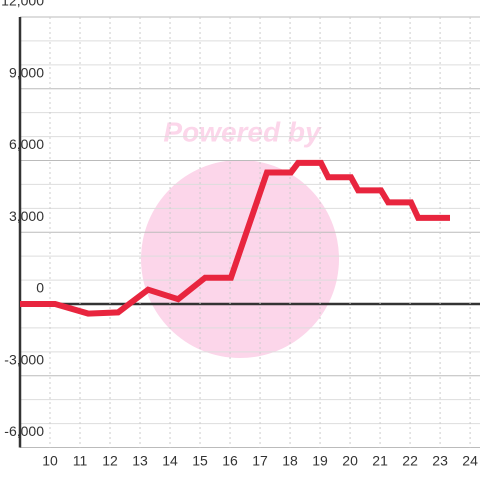  What do you see at coordinates (24, 359) in the screenshot?
I see `y-tick-label: -3,000` at bounding box center [24, 359].